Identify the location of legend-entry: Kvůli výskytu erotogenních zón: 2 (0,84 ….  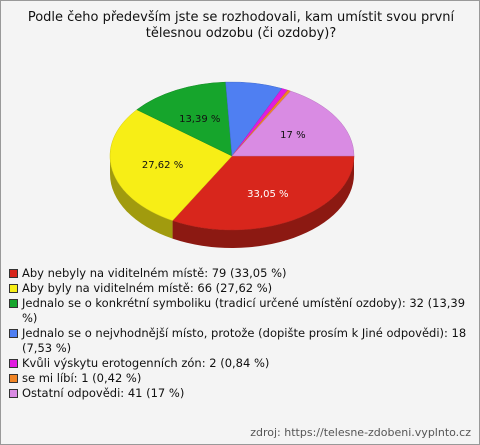
(241, 363).